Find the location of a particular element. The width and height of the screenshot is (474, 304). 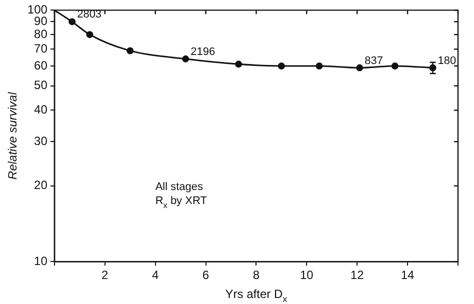

x-tick-label: 4 is located at coordinates (155, 275).